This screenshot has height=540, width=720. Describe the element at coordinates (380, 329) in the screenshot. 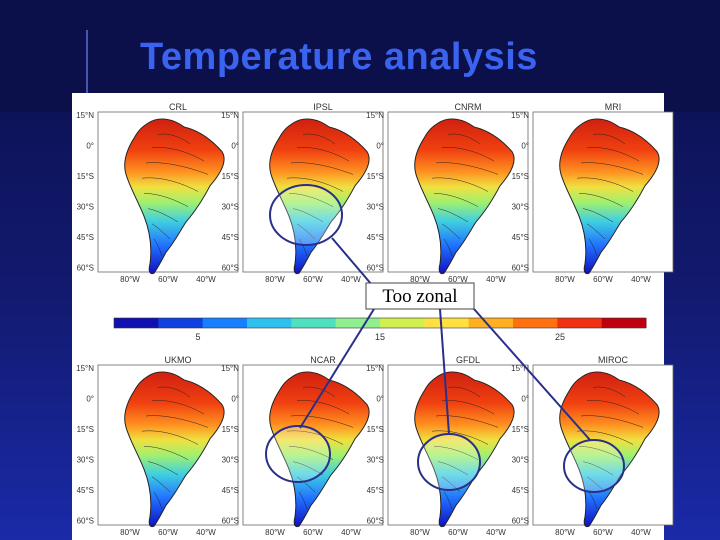

I see `temperature-colorbar: 5 15 25` at that location.